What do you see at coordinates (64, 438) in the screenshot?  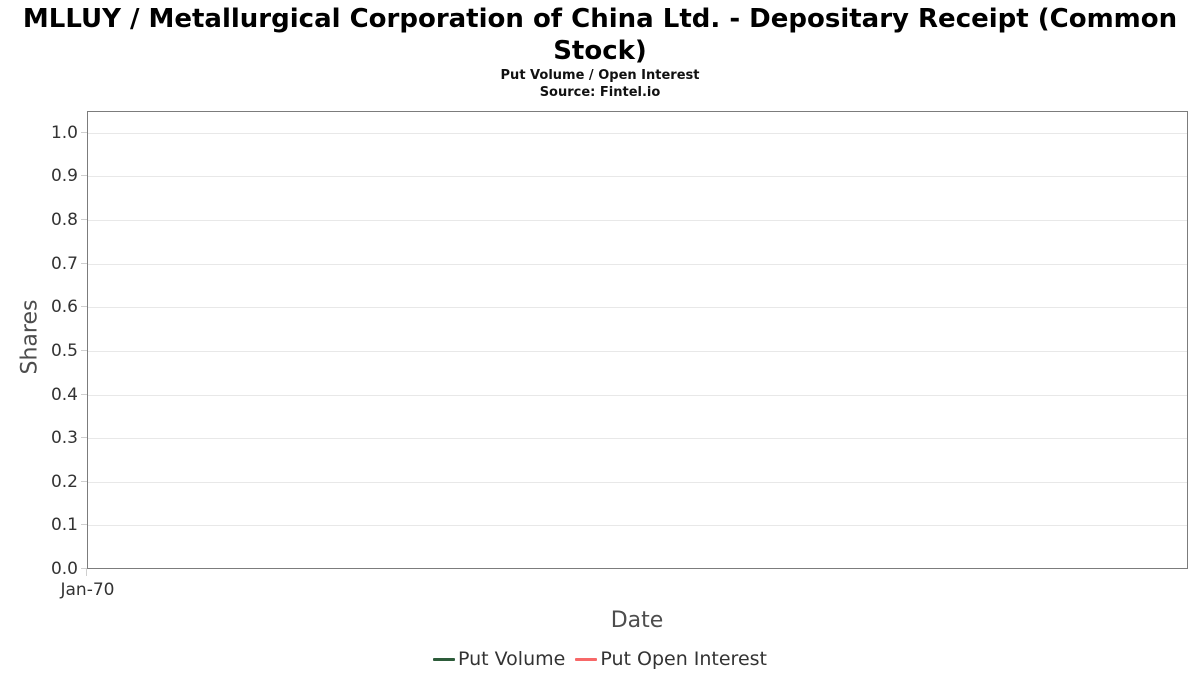 I see `y-tick-label: 0.3` at bounding box center [64, 438].